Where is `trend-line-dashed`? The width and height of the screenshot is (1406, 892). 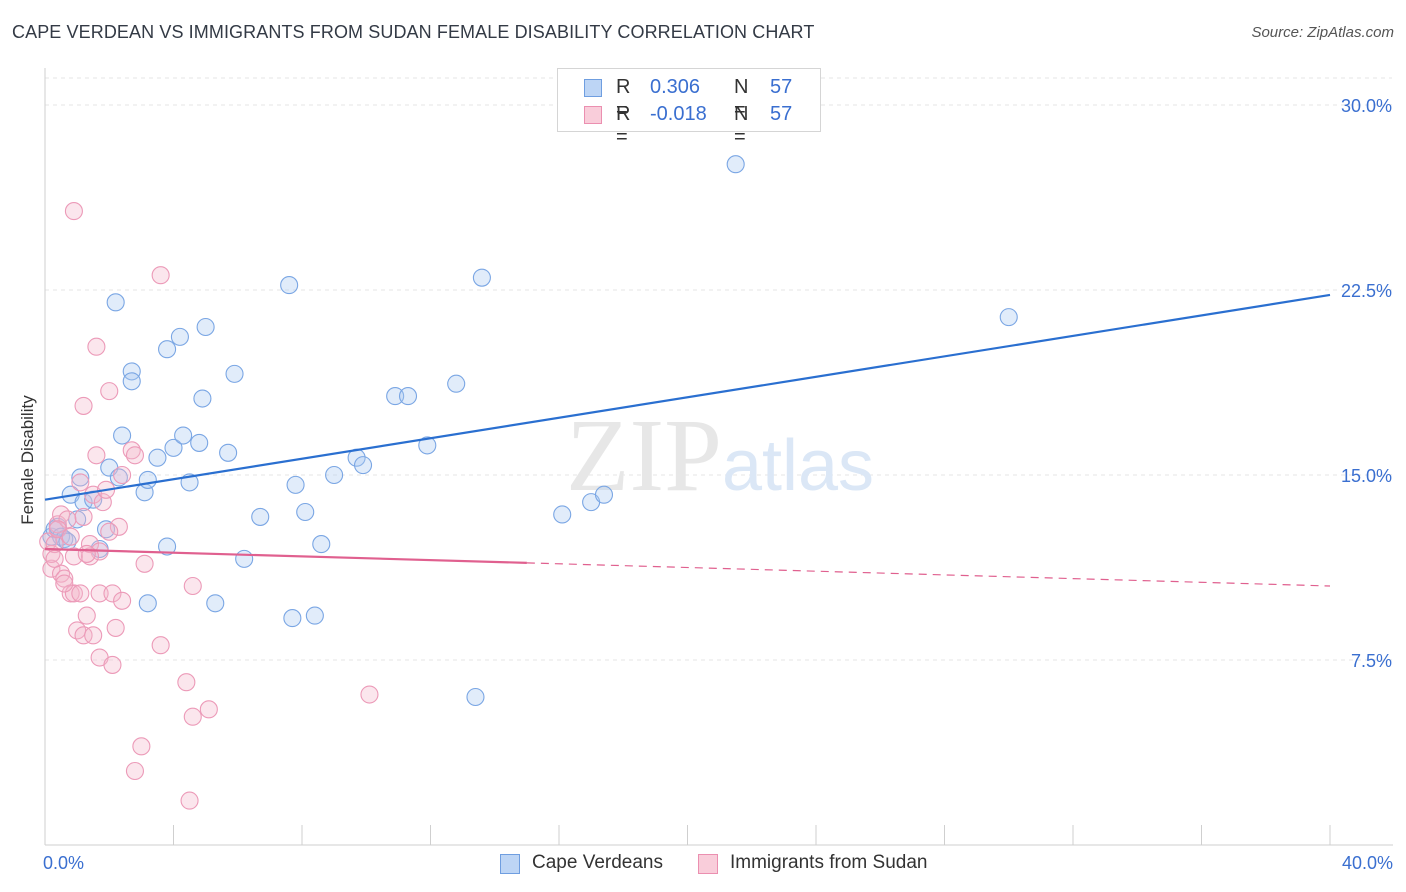
trend-line-dashed is located at coordinates (928, 574).